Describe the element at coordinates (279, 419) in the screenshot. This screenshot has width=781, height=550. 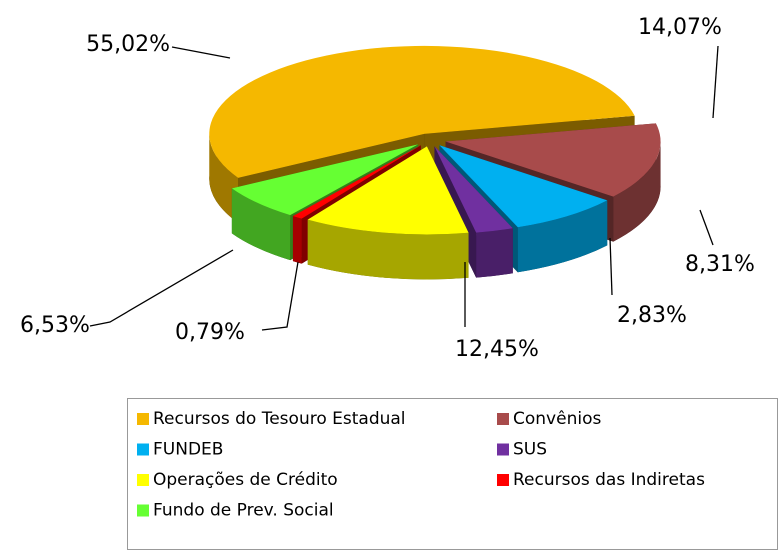
I see `legend-label: Recursos do Tesouro Estadual` at that location.